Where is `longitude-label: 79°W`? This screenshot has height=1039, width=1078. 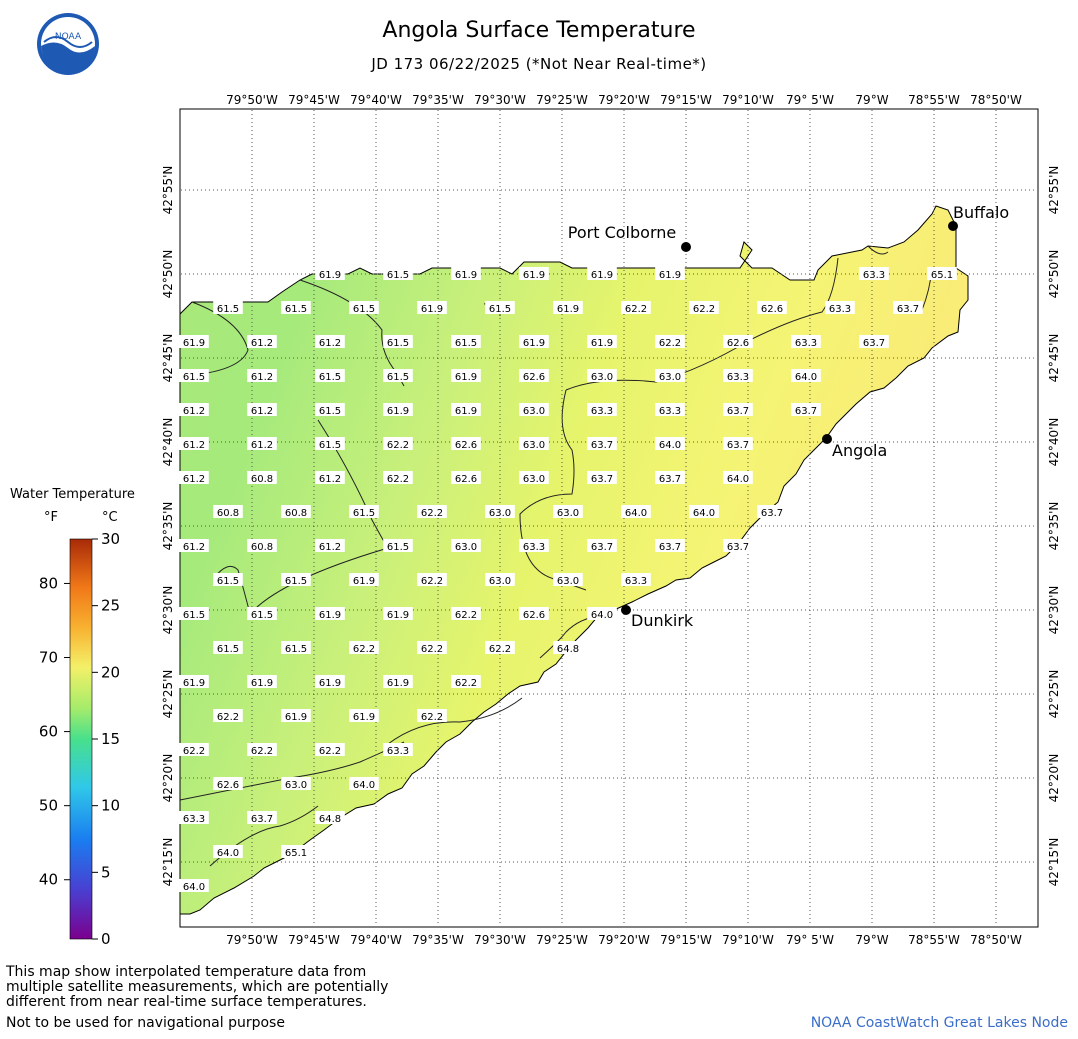
longitude-label: 79°W is located at coordinates (871, 940).